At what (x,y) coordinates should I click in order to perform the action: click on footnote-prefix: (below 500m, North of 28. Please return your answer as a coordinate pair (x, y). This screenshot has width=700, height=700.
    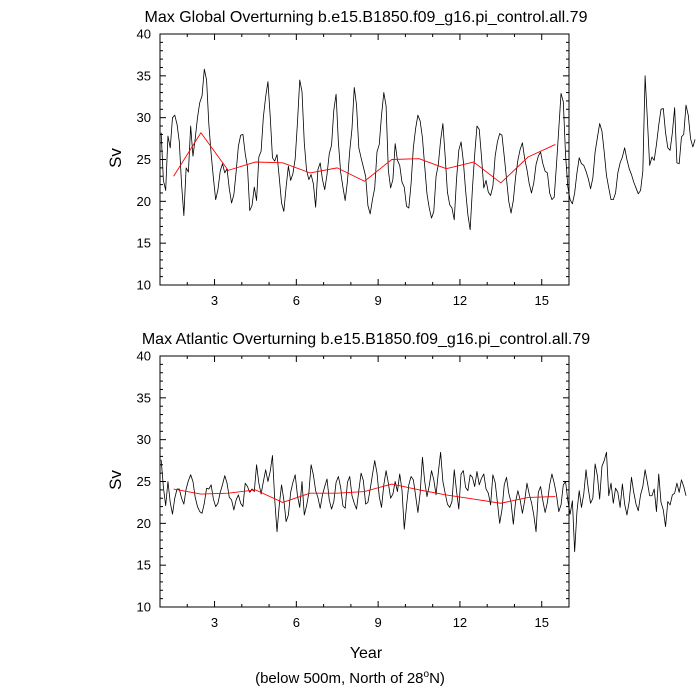
    Looking at the image, I should click on (339, 678).